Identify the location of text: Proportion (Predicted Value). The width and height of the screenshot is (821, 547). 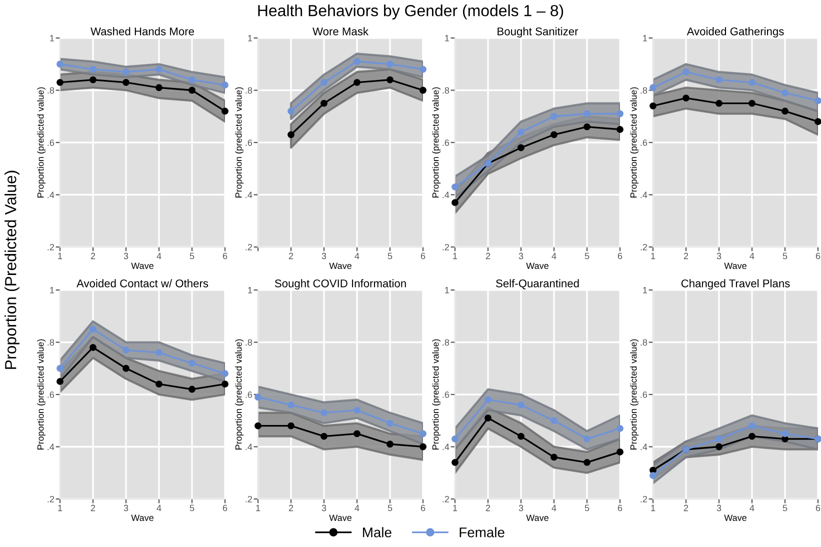
(12, 269).